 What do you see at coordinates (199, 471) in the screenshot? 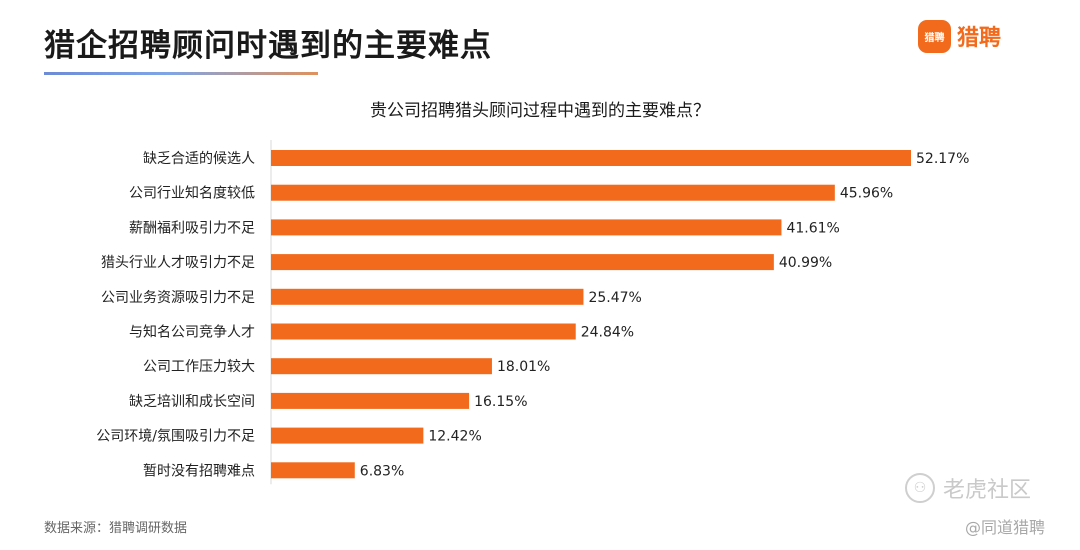
I see `category-label: 暂时没有招聘难点` at bounding box center [199, 471].